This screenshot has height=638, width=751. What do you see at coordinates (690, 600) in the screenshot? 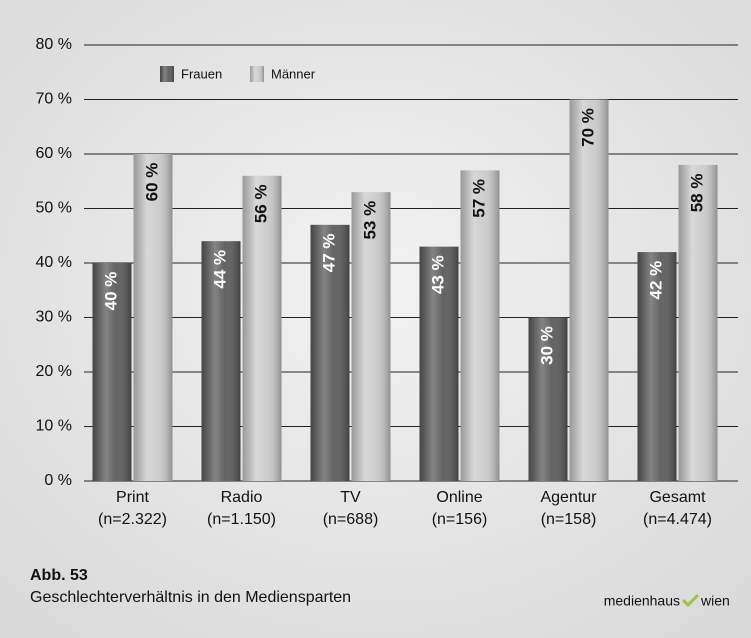
I see `logo-check` at bounding box center [690, 600].